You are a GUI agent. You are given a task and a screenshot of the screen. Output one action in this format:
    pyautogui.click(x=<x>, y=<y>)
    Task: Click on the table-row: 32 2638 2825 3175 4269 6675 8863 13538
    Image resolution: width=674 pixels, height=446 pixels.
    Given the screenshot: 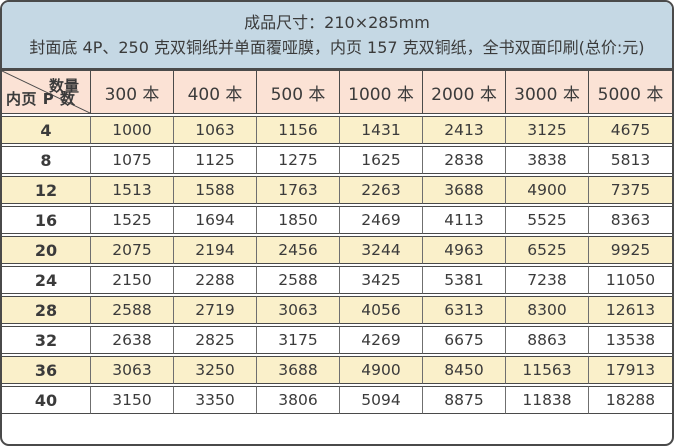 What is the action you would take?
    pyautogui.click(x=337, y=340)
    